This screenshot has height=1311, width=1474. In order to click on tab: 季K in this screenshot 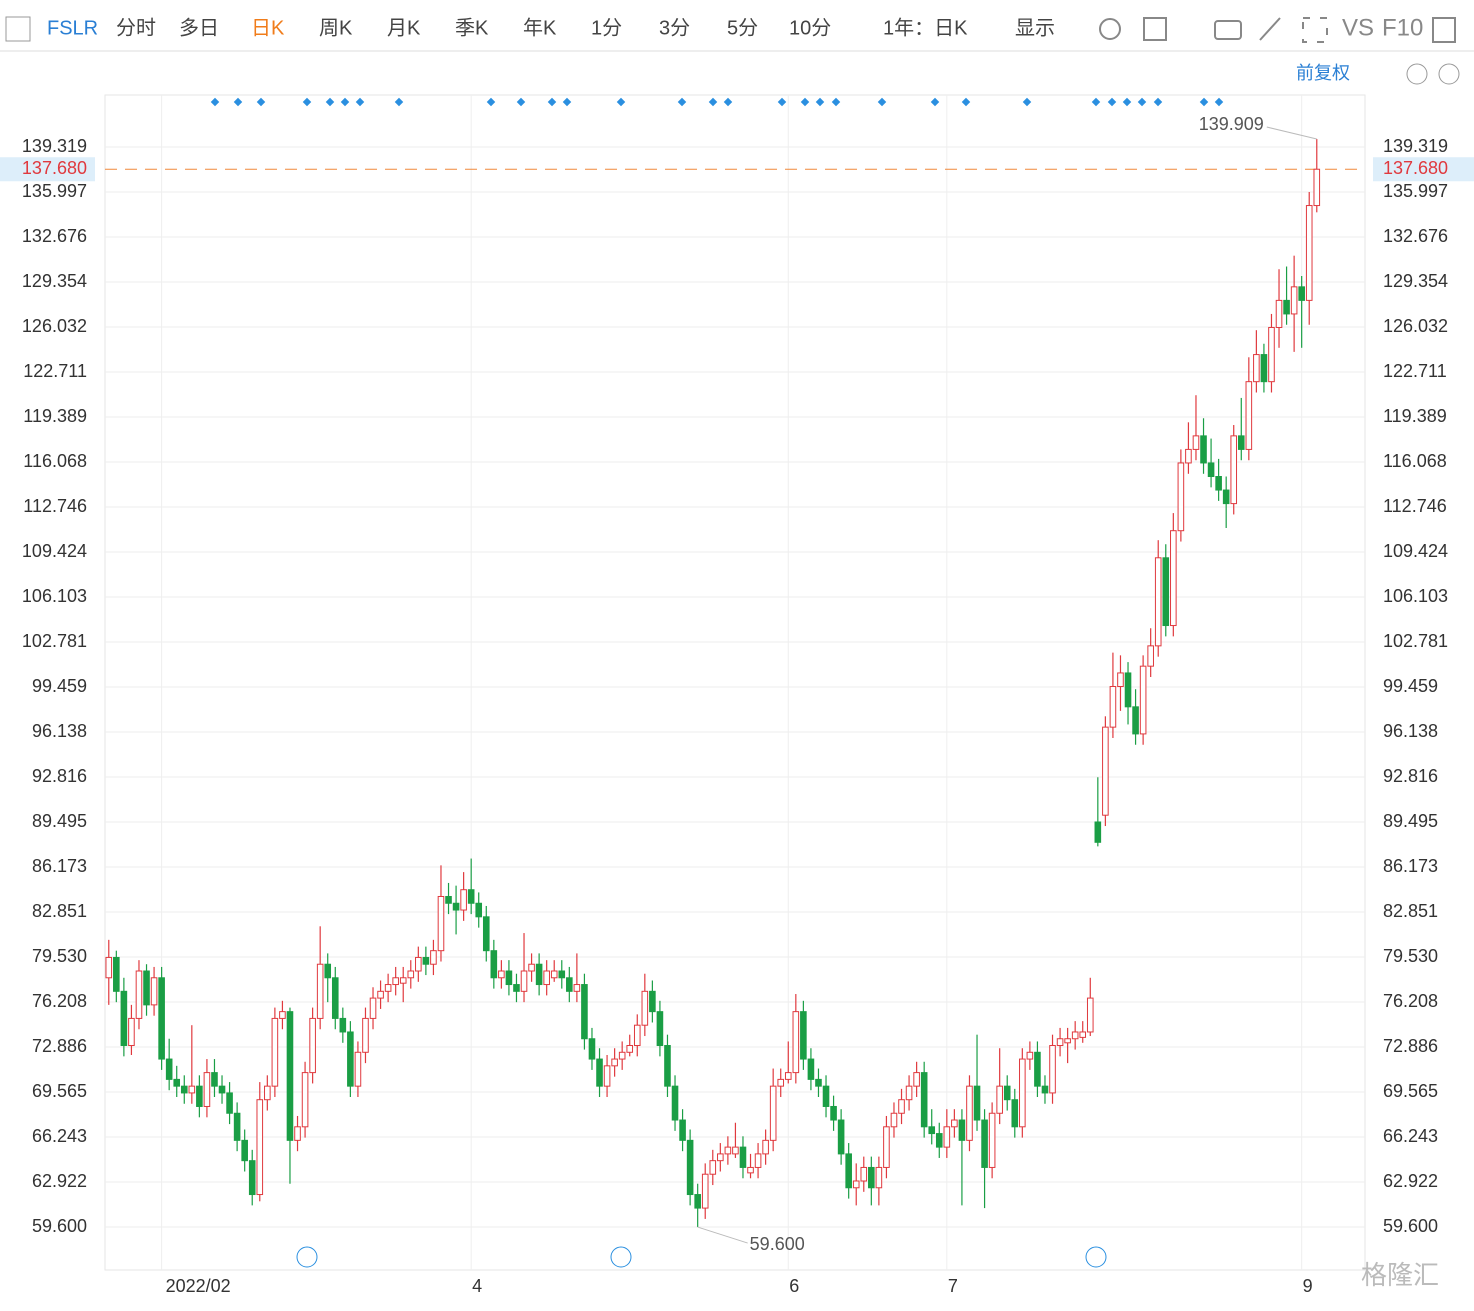, I will do `click(472, 27)`.